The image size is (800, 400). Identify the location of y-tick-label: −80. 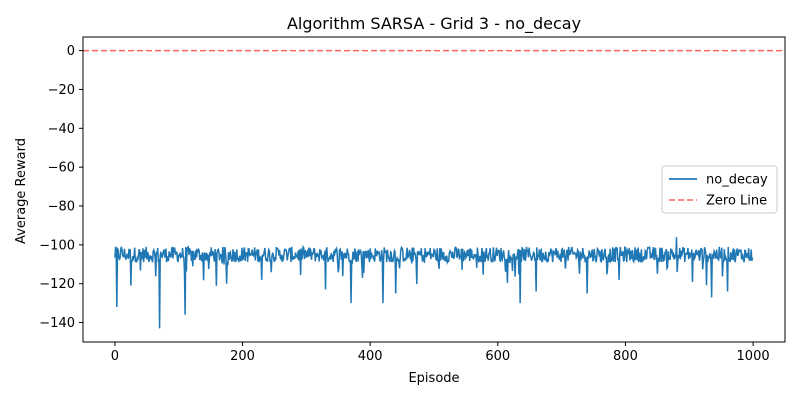
(61, 207).